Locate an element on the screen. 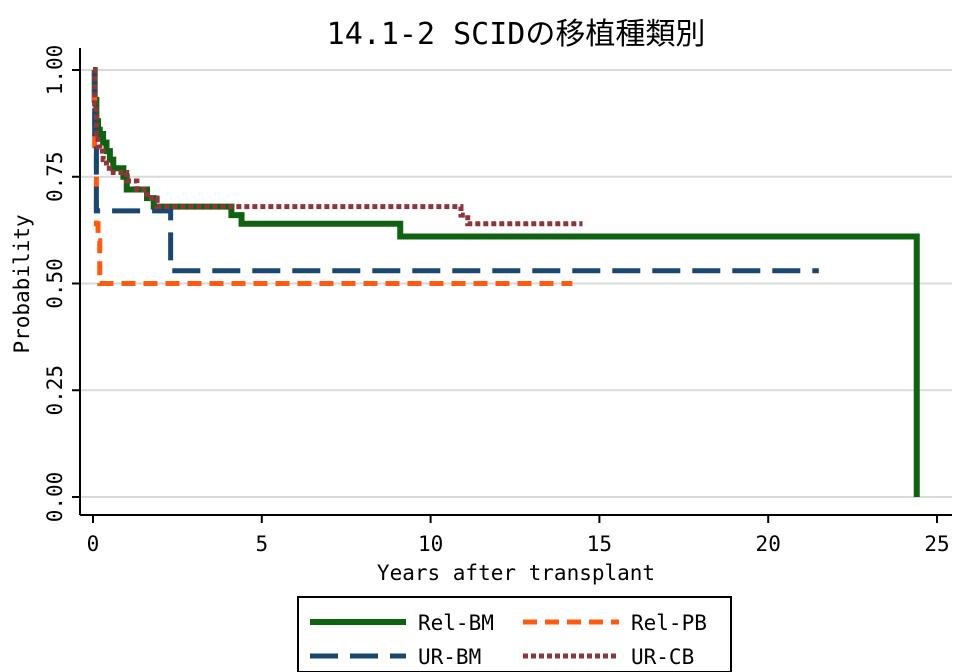 This screenshot has width=955, height=672. x-tick-label: 5 is located at coordinates (261, 544).